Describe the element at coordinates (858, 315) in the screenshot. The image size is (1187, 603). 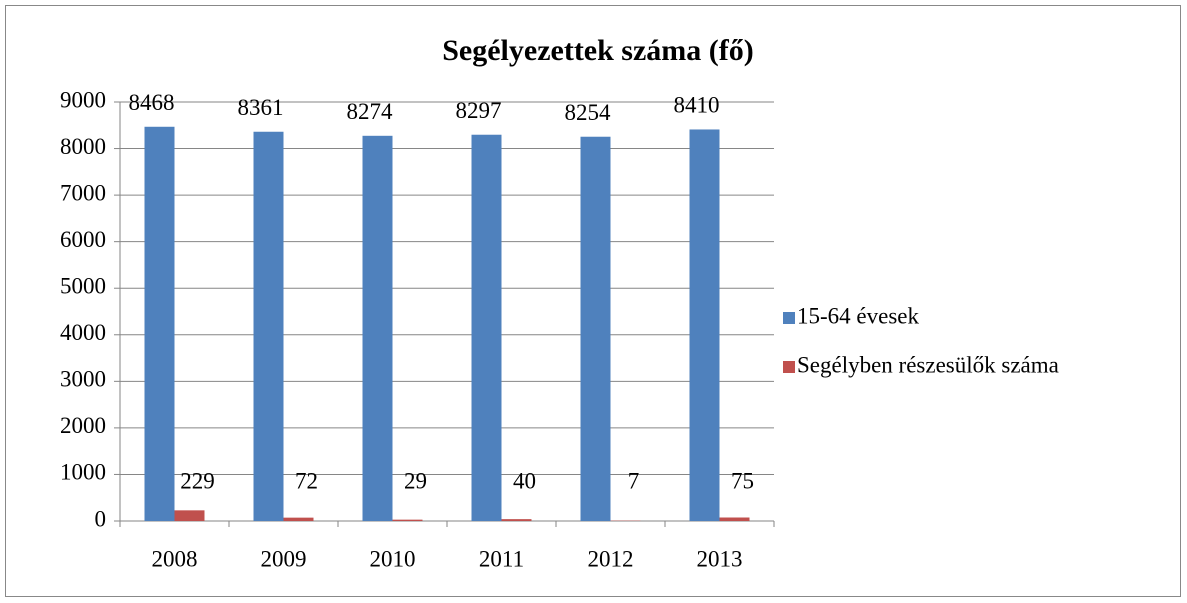
I see `legend-label: 15-64 évesek` at that location.